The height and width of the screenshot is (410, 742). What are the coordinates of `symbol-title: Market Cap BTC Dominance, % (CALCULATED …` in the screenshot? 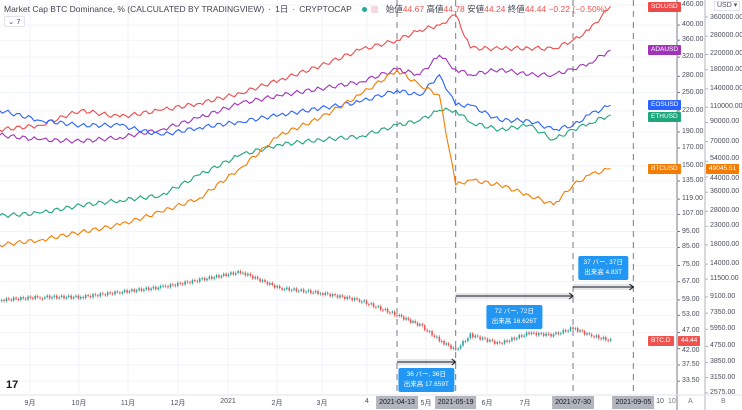 It's located at (134, 9).